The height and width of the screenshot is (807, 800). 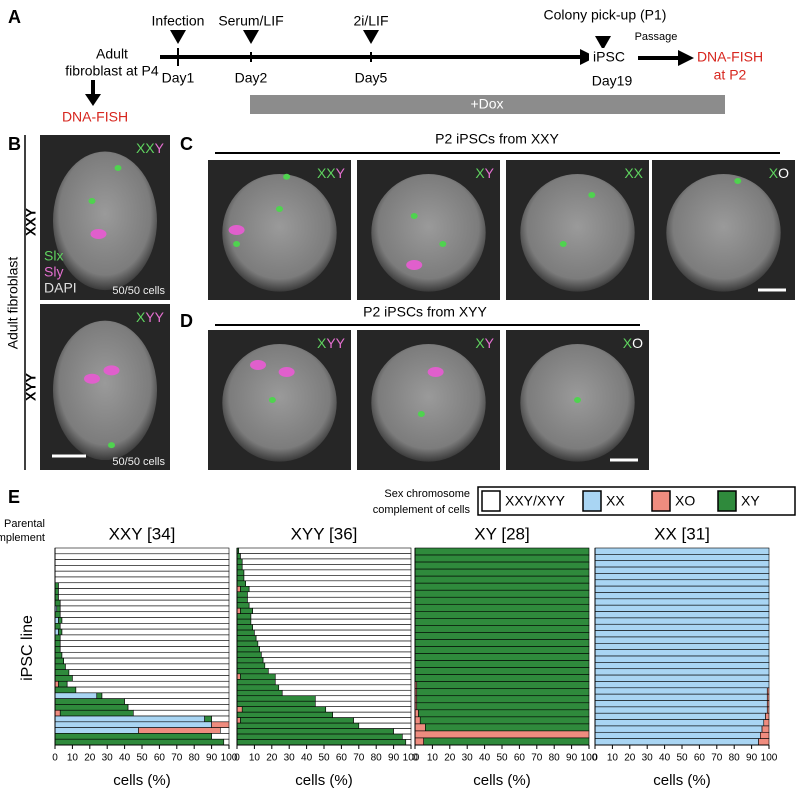 What do you see at coordinates (427, 494) in the screenshot?
I see `legend-title: Sex chromosome` at bounding box center [427, 494].